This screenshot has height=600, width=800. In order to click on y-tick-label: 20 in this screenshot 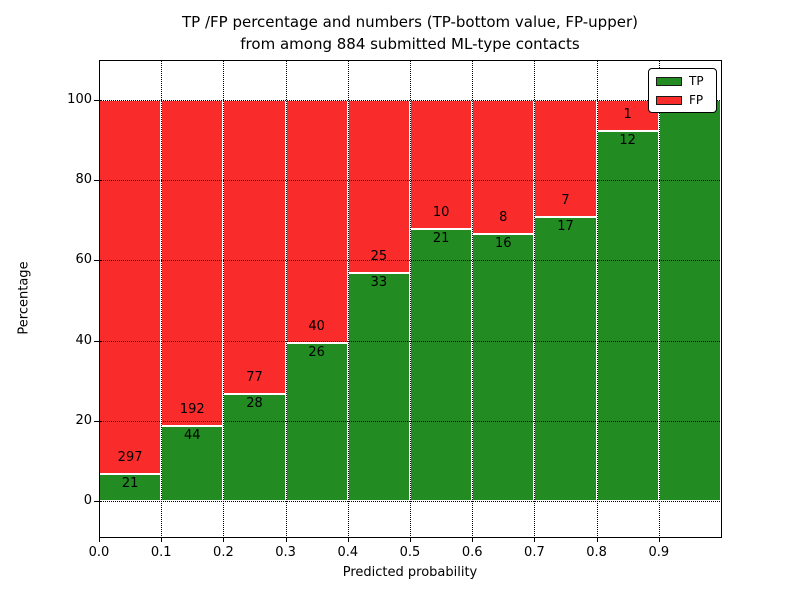, I will do `click(83, 420)`.